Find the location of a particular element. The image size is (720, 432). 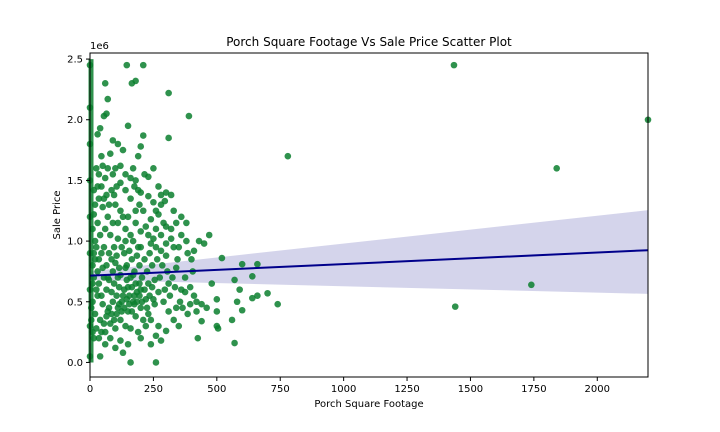

x-tick-label: 1250 is located at coordinates (406, 389).